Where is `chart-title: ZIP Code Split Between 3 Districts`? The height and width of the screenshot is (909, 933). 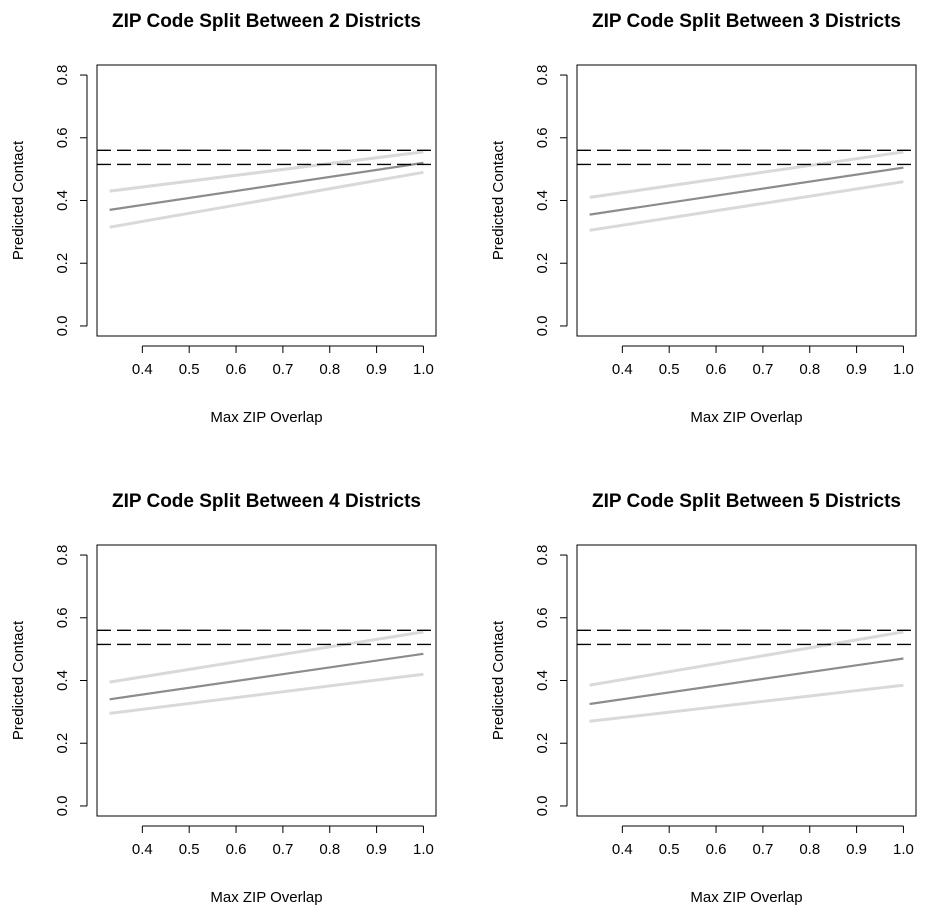 chart-title: ZIP Code Split Between 3 Districts is located at coordinates (746, 21).